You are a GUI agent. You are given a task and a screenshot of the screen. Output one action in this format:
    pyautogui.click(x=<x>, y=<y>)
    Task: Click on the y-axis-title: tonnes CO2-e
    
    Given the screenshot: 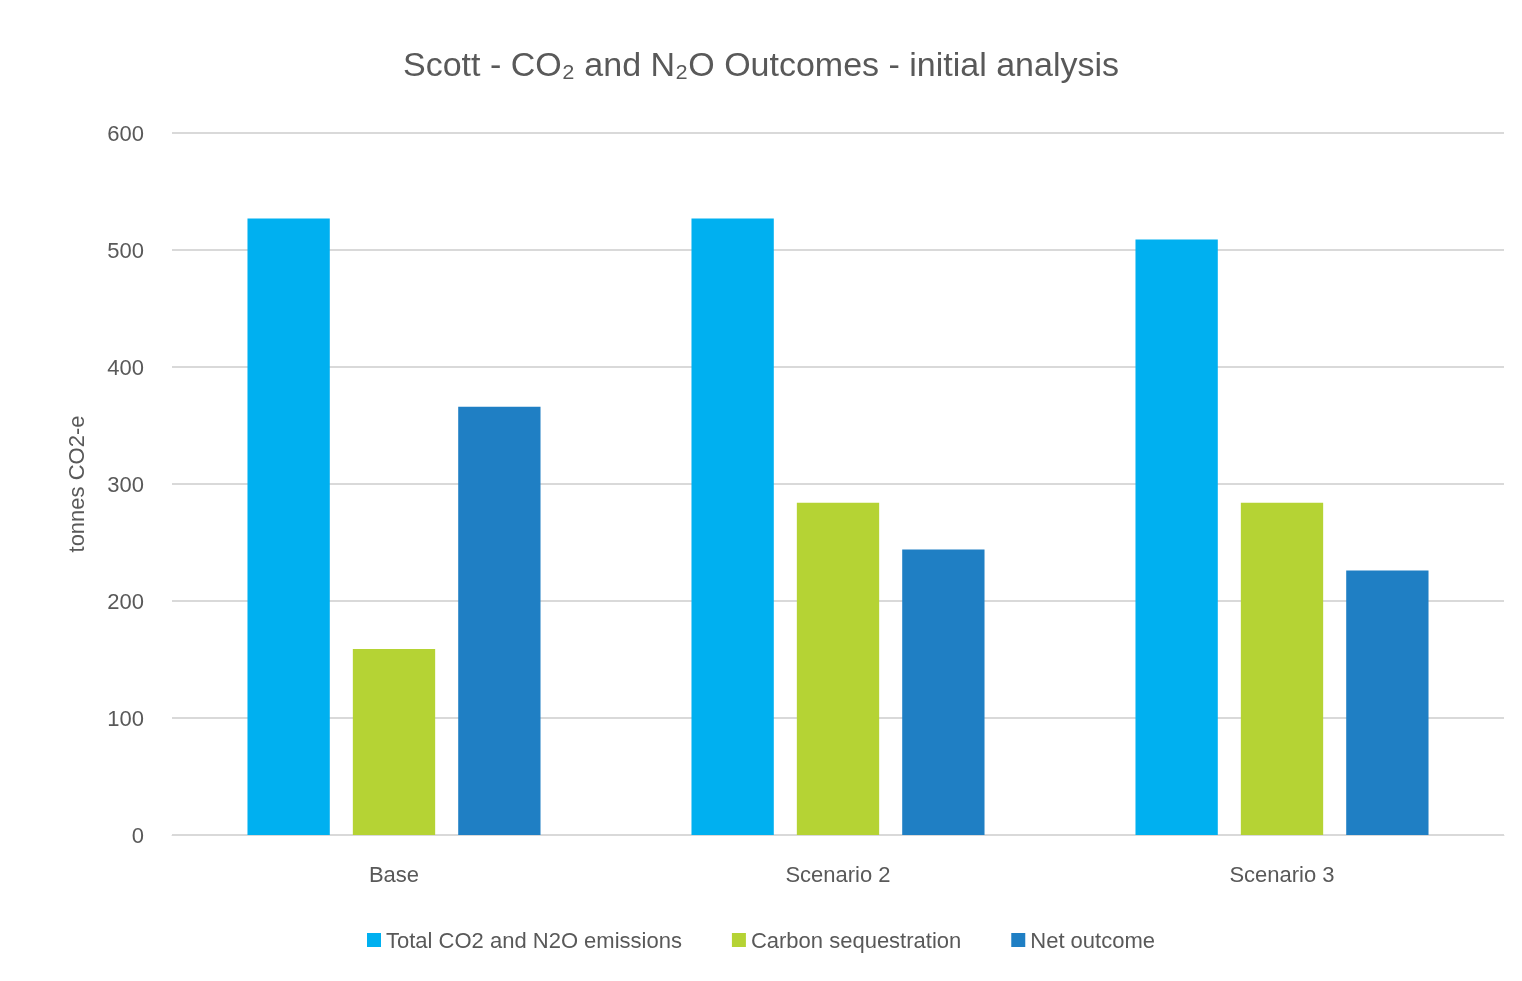 What is the action you would take?
    pyautogui.click(x=76, y=484)
    